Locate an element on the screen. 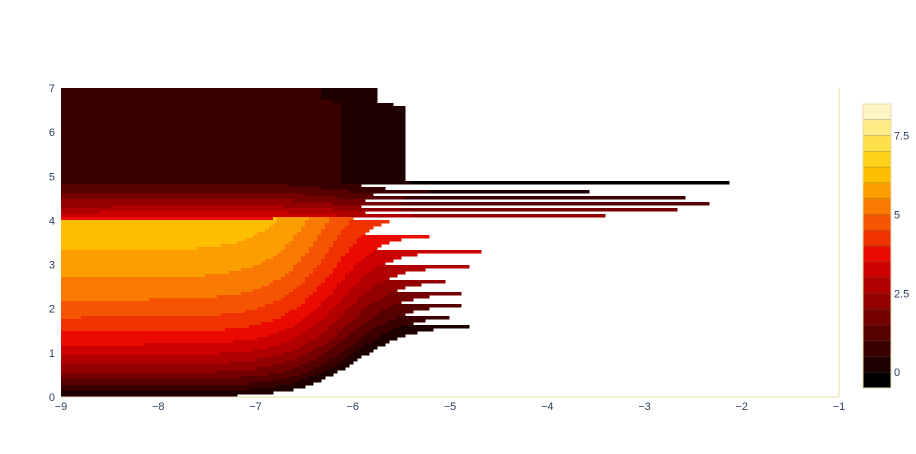  x-tick-label: −2 is located at coordinates (741, 407).